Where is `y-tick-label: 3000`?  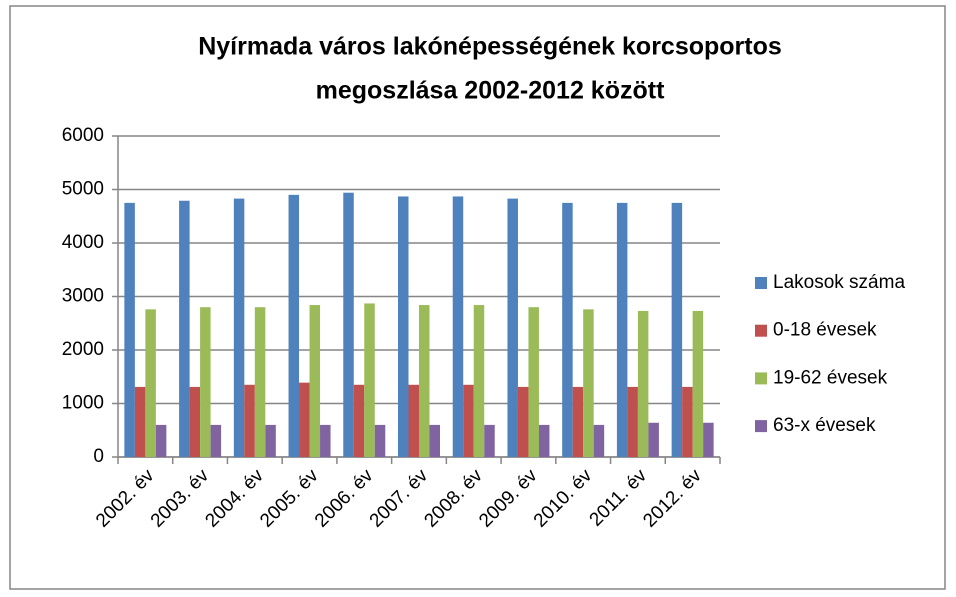
y-tick-label: 3000 is located at coordinates (83, 296).